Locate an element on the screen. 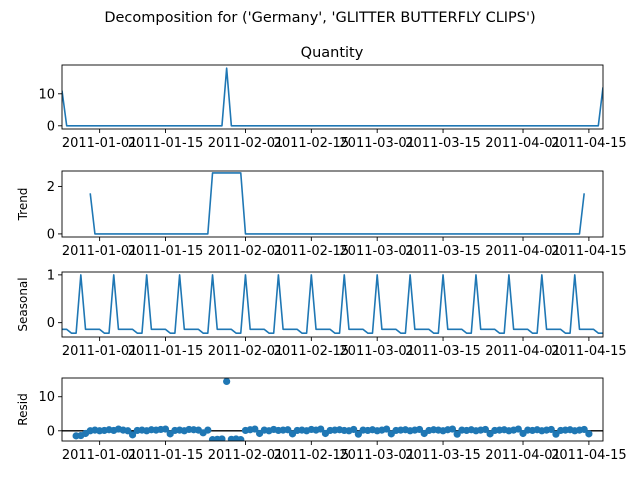  xtick-label-3-7: 2011-04-15 is located at coordinates (589, 455).